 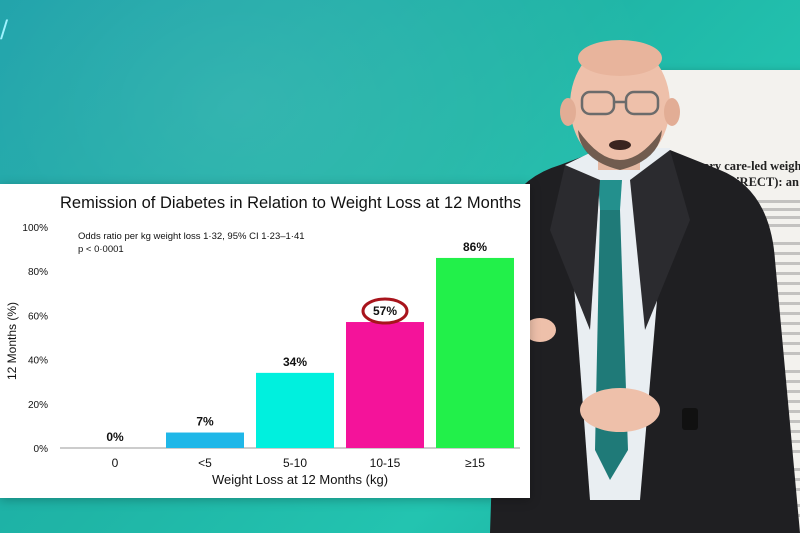 I want to click on x-axis-title: Weight Loss at 12 Months (kg), so click(x=300, y=479).